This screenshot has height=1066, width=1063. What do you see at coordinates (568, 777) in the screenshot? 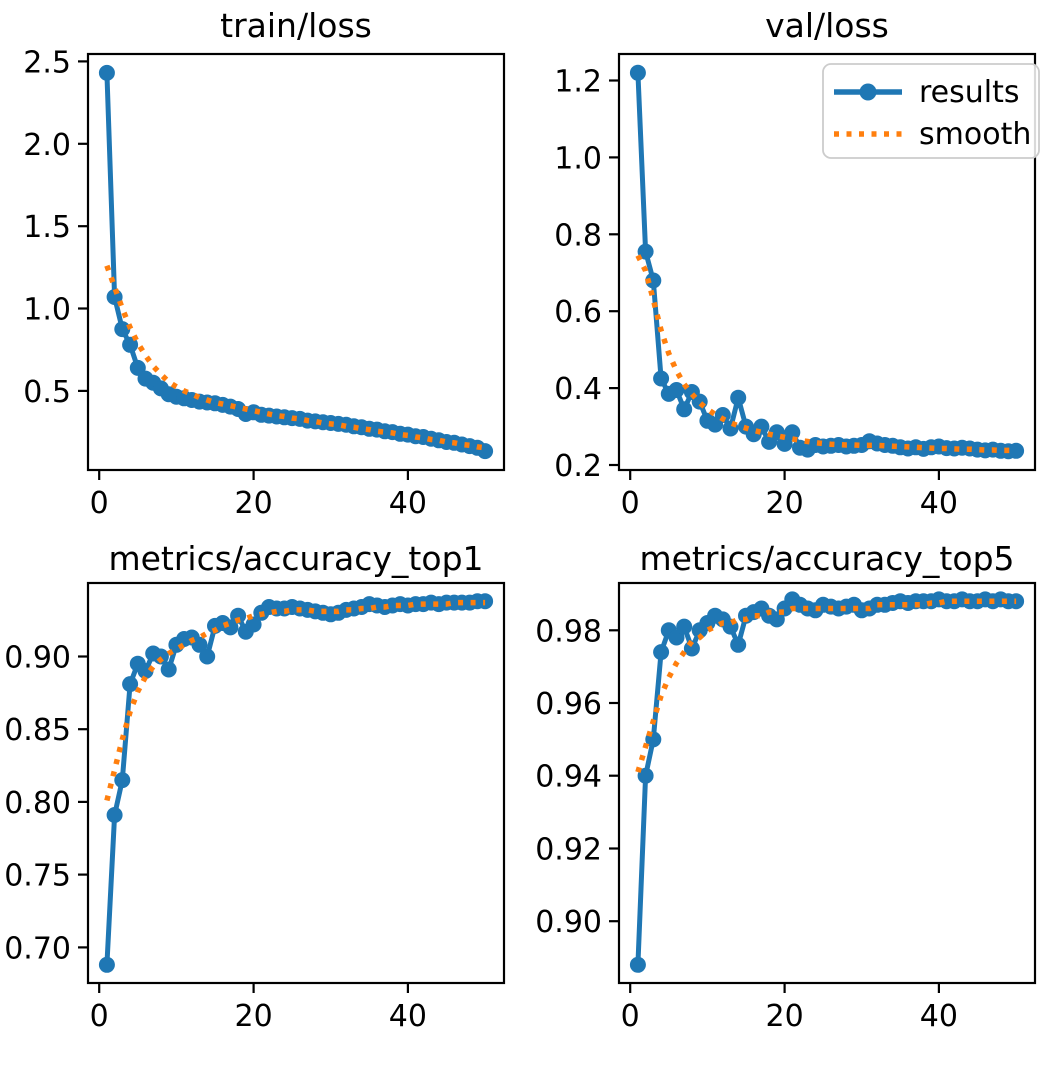
I see `y-tick-label: 0.94` at bounding box center [568, 777].